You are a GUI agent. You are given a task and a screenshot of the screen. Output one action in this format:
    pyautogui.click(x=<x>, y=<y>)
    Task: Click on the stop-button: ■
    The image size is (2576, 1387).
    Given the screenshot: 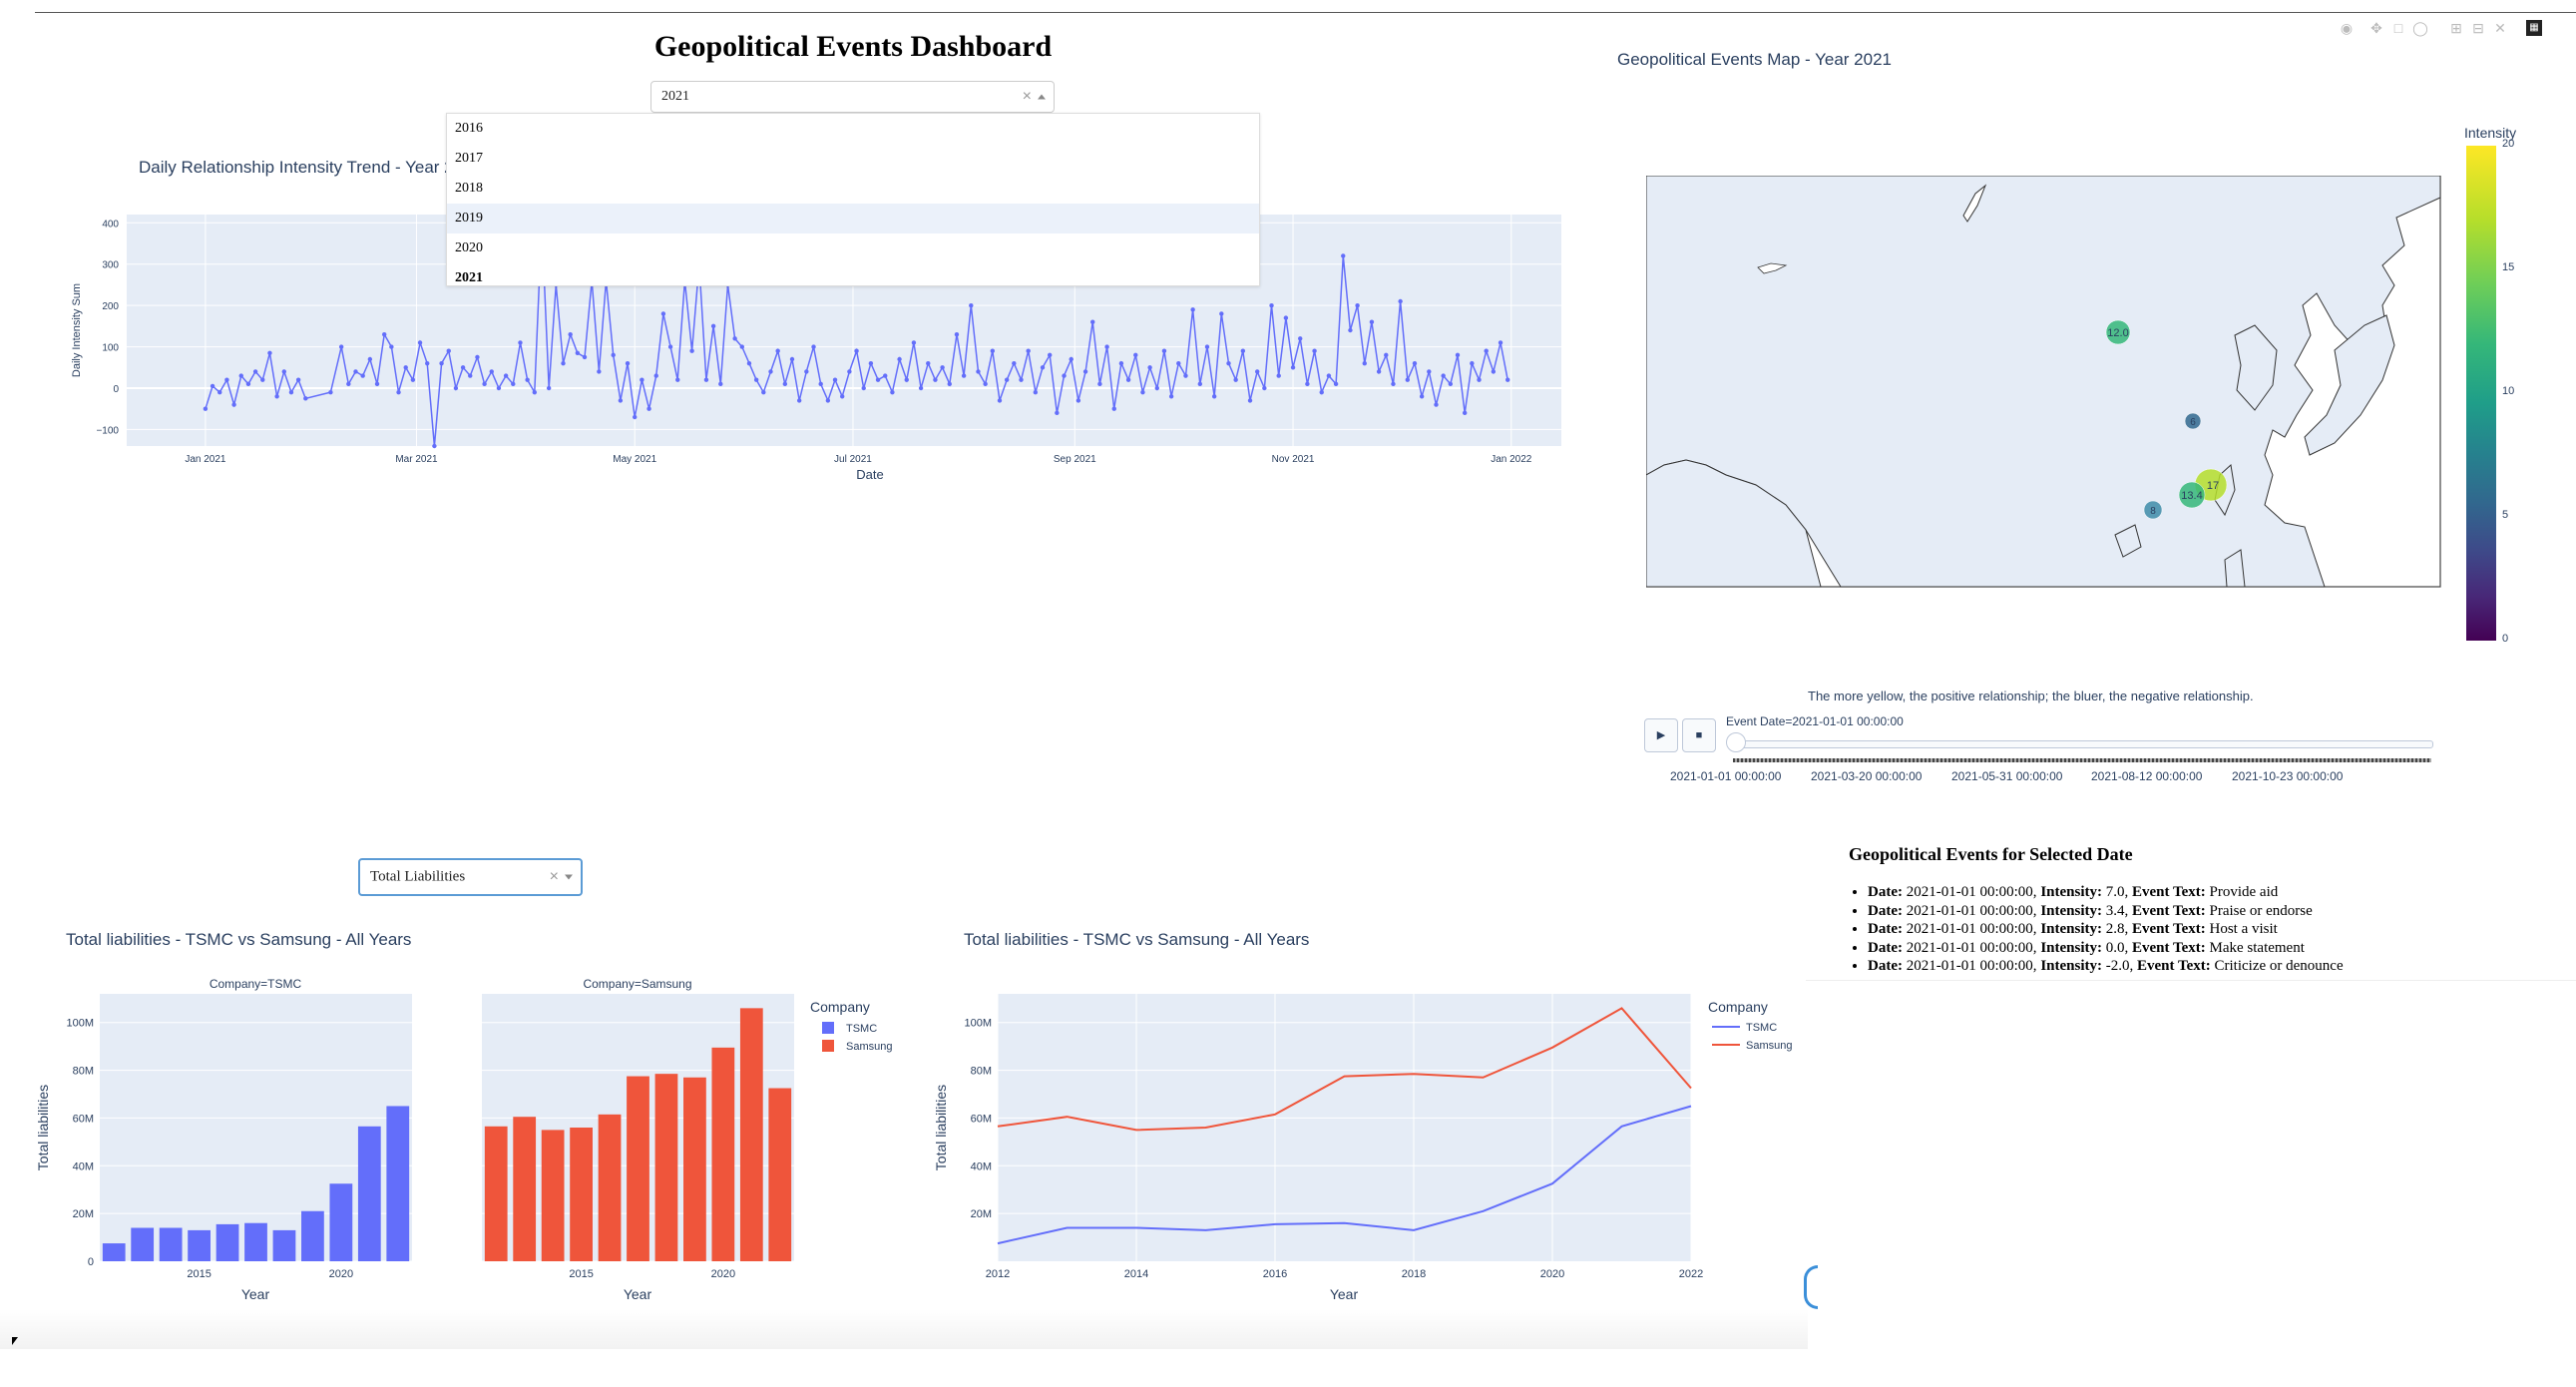 What is the action you would take?
    pyautogui.click(x=1699, y=735)
    